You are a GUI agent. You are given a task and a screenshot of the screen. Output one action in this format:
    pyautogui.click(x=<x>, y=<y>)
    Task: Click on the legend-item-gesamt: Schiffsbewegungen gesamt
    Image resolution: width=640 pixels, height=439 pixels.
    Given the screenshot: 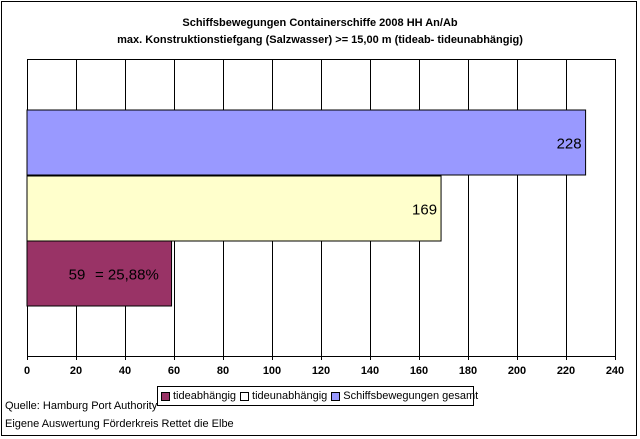 What is the action you would take?
    pyautogui.click(x=404, y=396)
    